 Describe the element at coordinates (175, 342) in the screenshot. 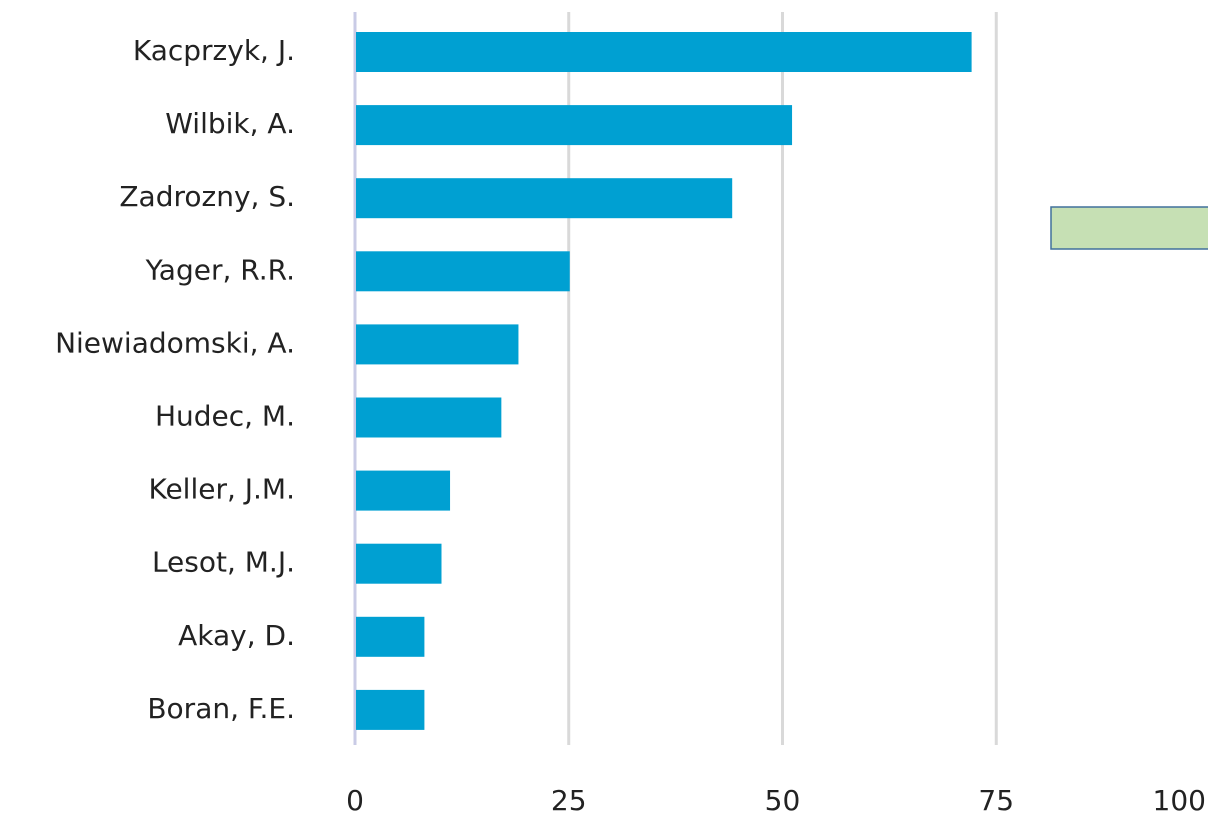

I see `y-tick-label: Niewiadomski, A.` at that location.